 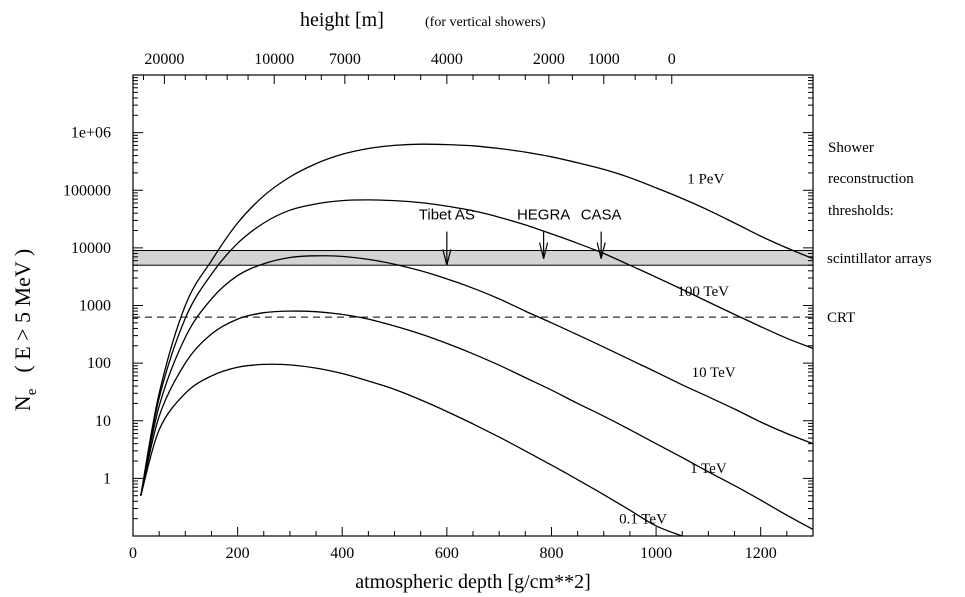 I want to click on y-tick-label: 100000, so click(x=87, y=190).